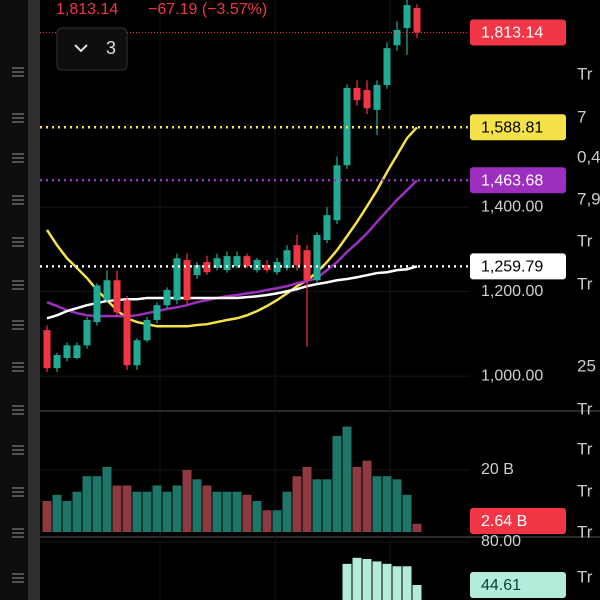 Image resolution: width=600 pixels, height=600 pixels. I want to click on side-label: 7,9, so click(588, 198).